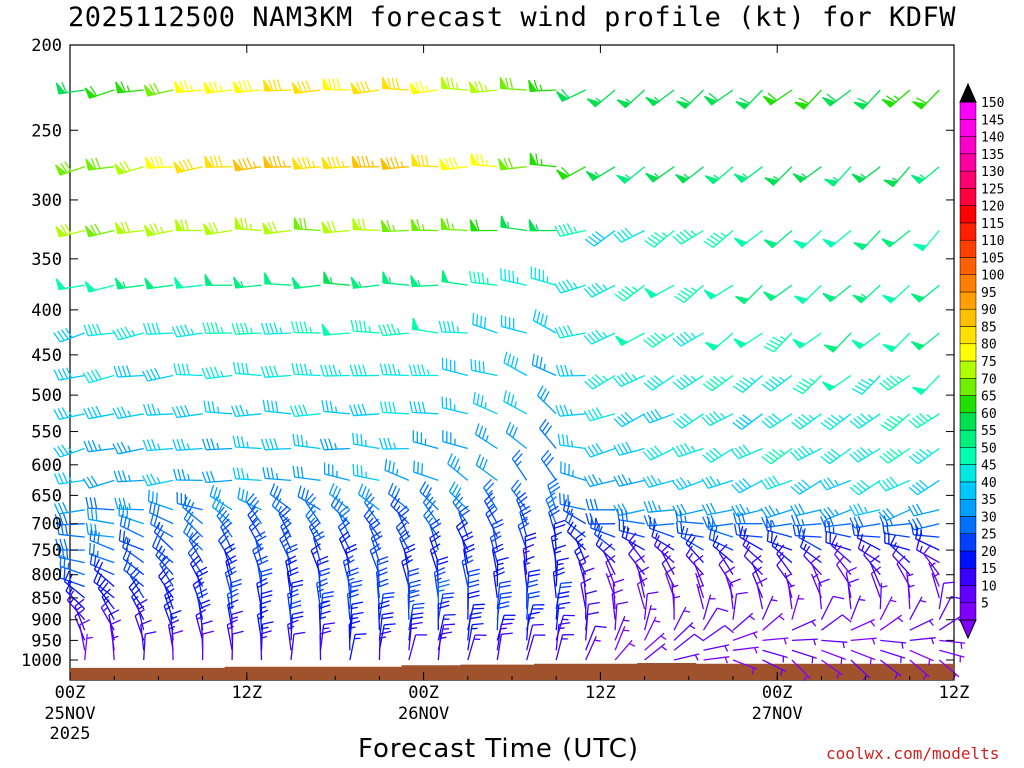 This screenshot has width=1024, height=768. What do you see at coordinates (499, 749) in the screenshot?
I see `x-axis-label: Forecast Time (UTC)` at bounding box center [499, 749].